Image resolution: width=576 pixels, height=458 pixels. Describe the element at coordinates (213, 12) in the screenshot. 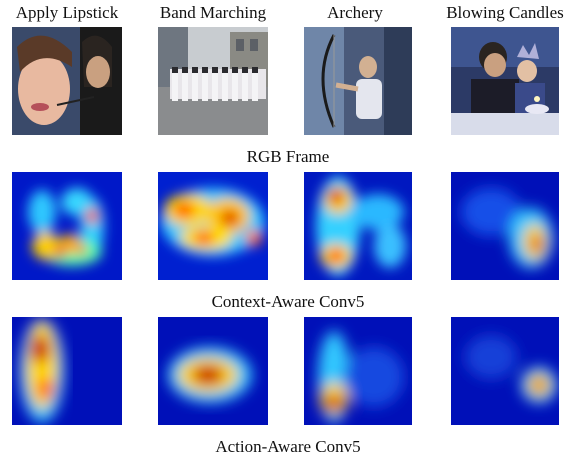

I see `column-label-band-marching: Band Marching` at that location.